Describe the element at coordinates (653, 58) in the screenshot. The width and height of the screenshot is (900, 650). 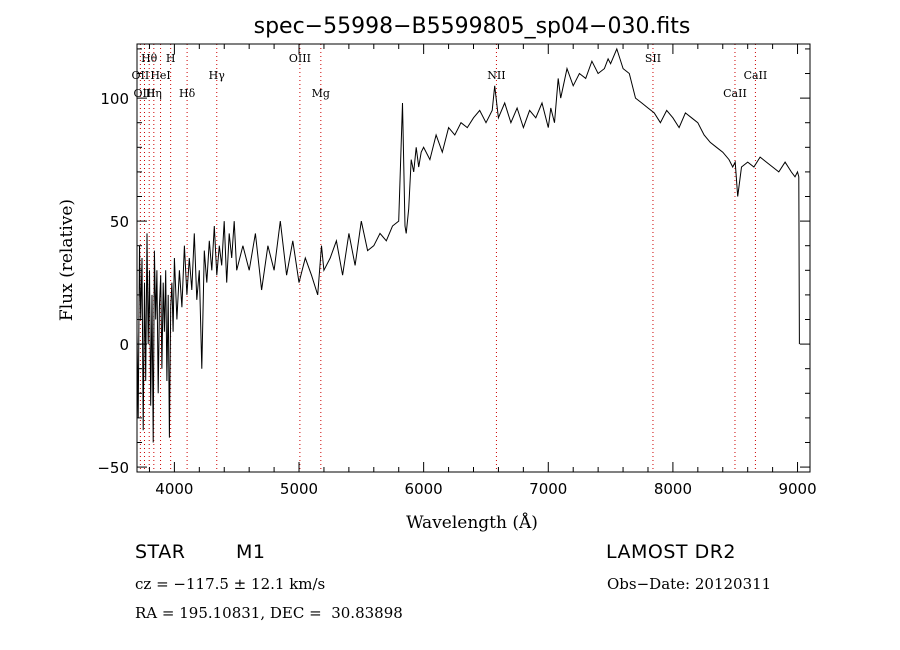
I see `marker-label: SII` at that location.